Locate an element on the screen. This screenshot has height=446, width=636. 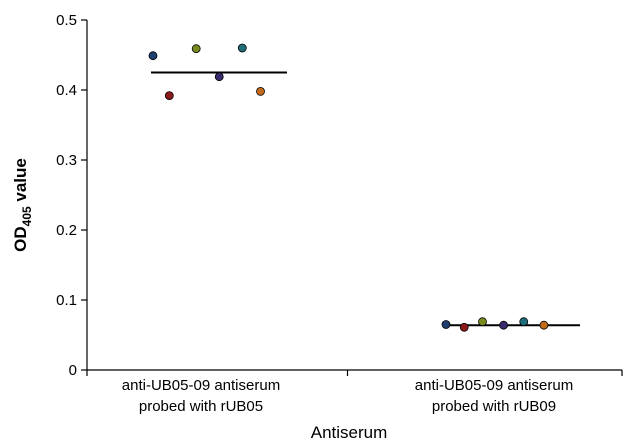
x-axis-title: Antiserum is located at coordinates (349, 432).